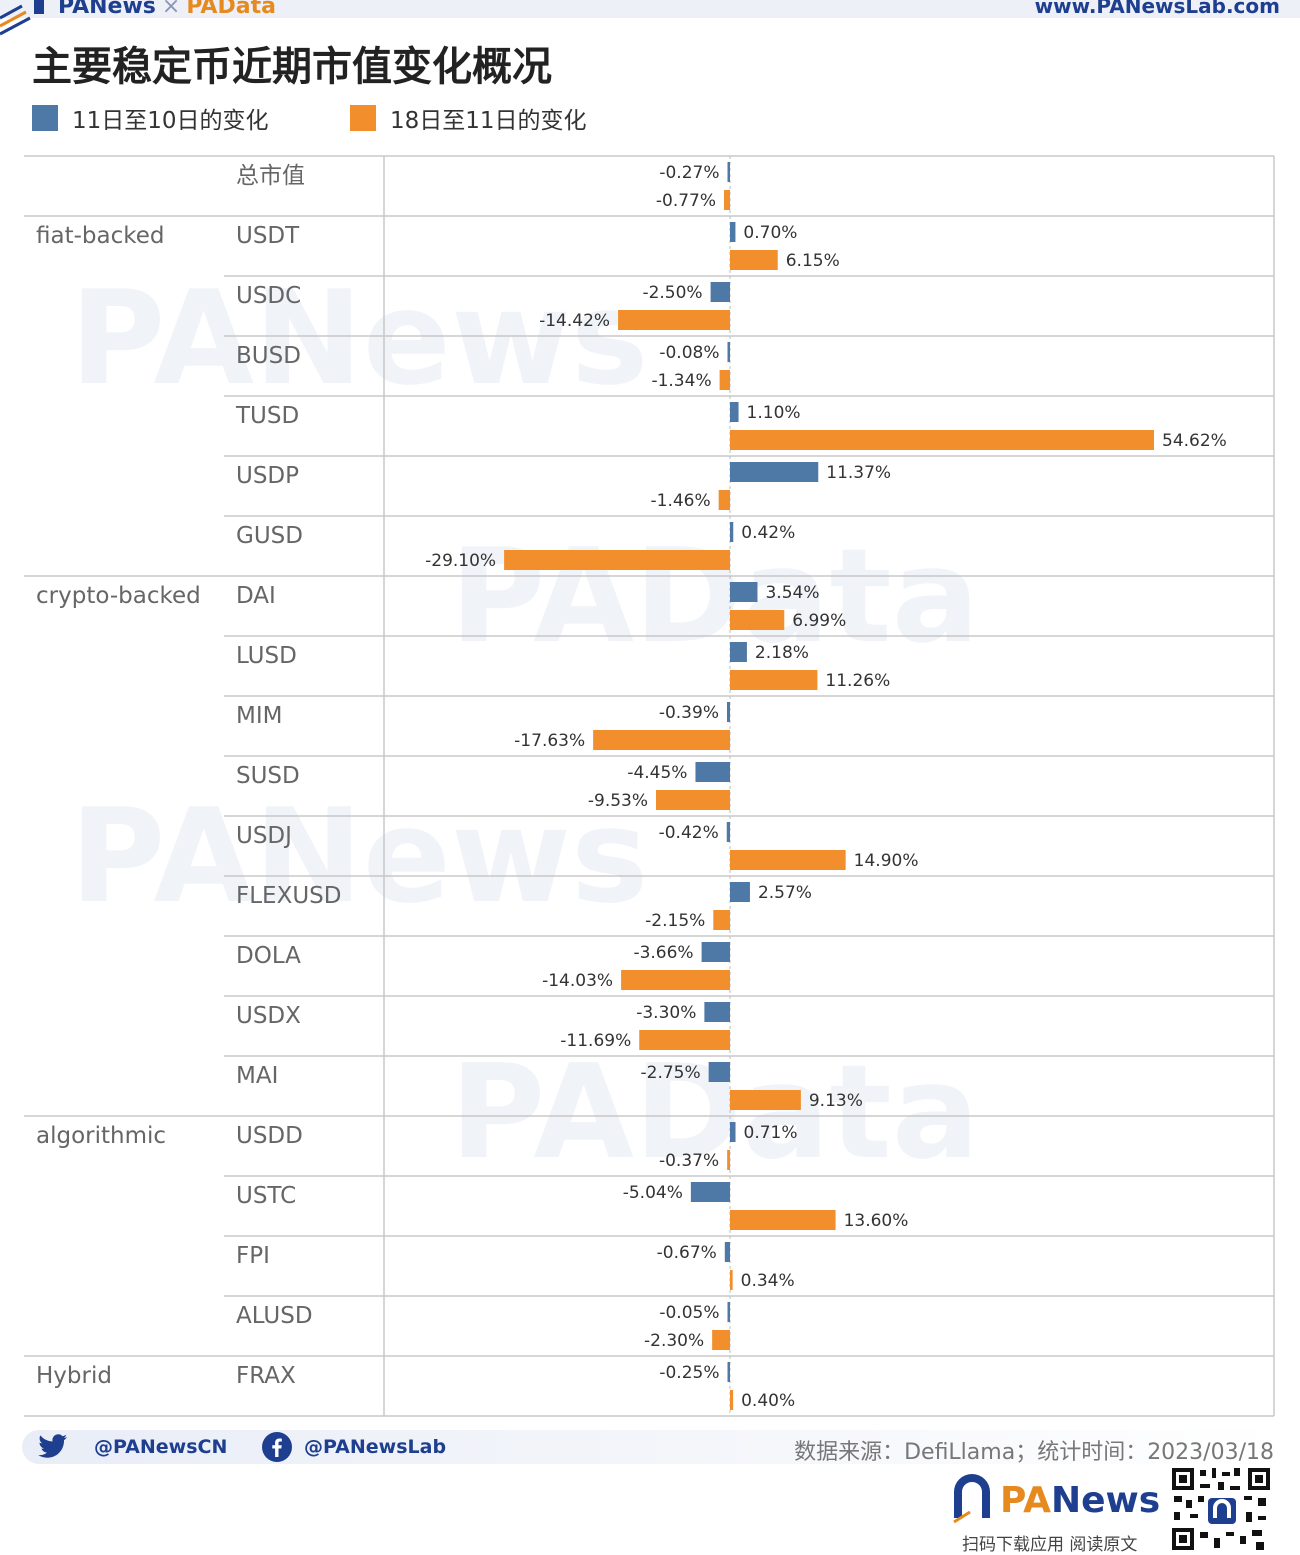 This screenshot has width=1300, height=1555. What do you see at coordinates (460, 561) in the screenshot?
I see `data-label-series2: -29.10%` at bounding box center [460, 561].